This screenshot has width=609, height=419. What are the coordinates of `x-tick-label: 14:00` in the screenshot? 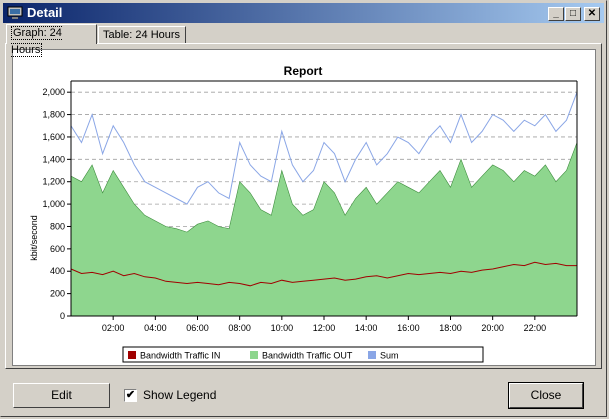 It's located at (366, 328).